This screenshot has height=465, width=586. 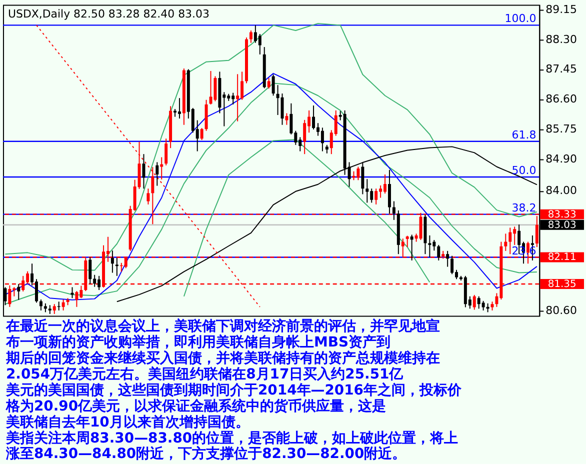 I want to click on text: 布一项新的资产收购举措，即利用美联储自身帐上MBS资产到, so click(x=197, y=342).